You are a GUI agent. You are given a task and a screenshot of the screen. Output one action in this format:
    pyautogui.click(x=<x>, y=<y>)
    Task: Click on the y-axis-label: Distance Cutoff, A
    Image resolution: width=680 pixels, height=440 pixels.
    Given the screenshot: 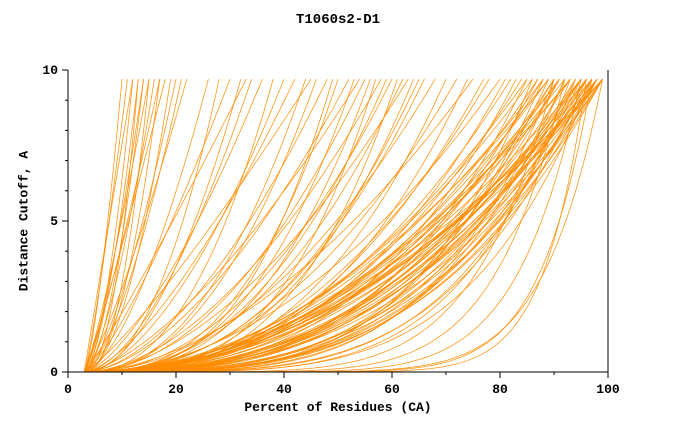 What is the action you would take?
    pyautogui.click(x=24, y=221)
    